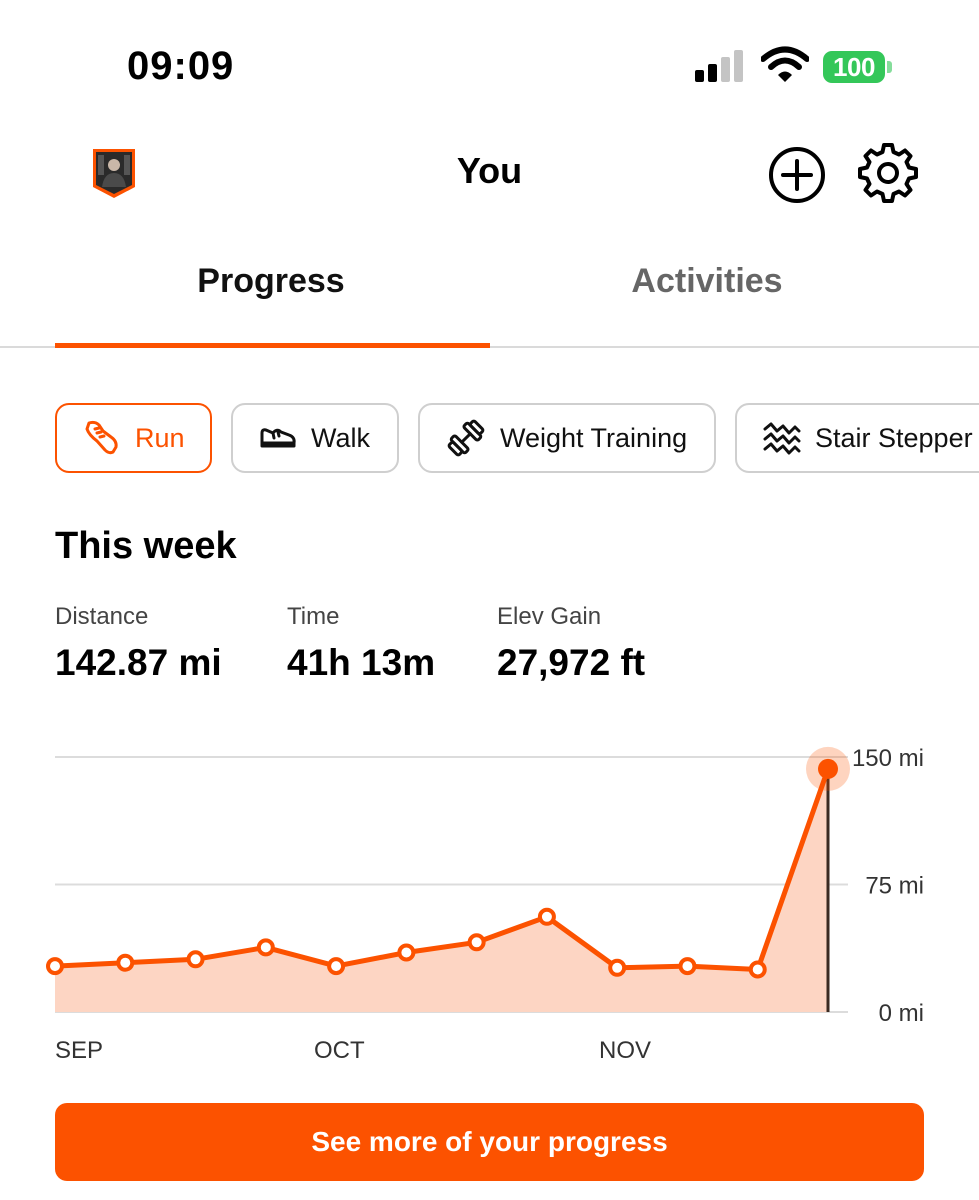  What do you see at coordinates (114, 173) in the screenshot?
I see `avatar` at bounding box center [114, 173].